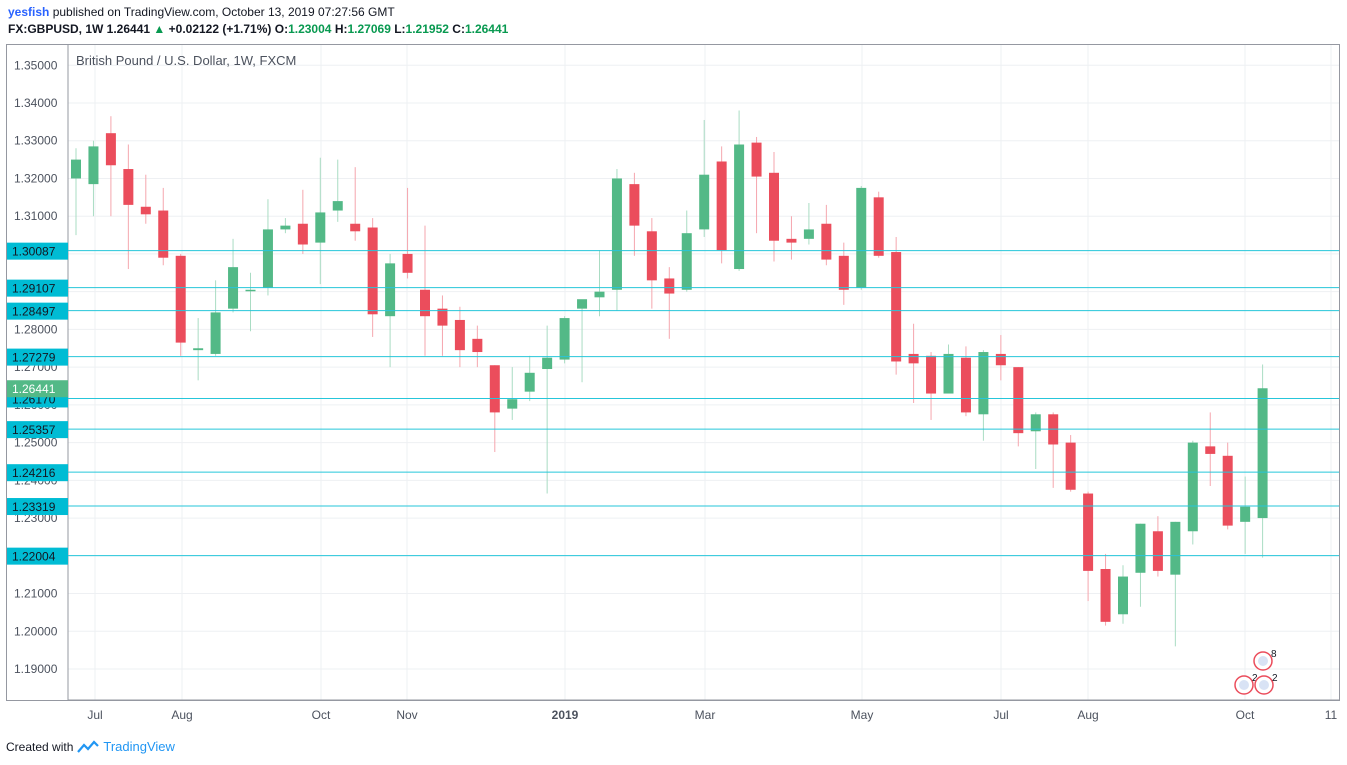 The width and height of the screenshot is (1347, 765). Describe the element at coordinates (34, 557) in the screenshot. I see `level-label: 1.22004` at that location.